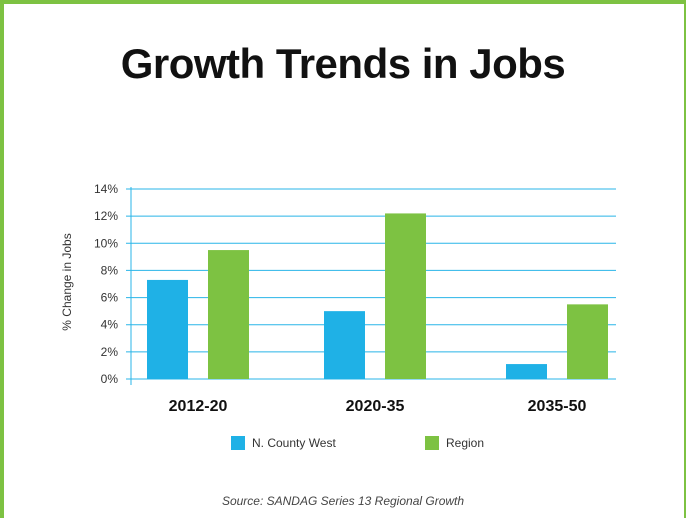 Image resolution: width=686 pixels, height=518 pixels. What do you see at coordinates (343, 2) in the screenshot?
I see `frame-top-border` at bounding box center [343, 2].